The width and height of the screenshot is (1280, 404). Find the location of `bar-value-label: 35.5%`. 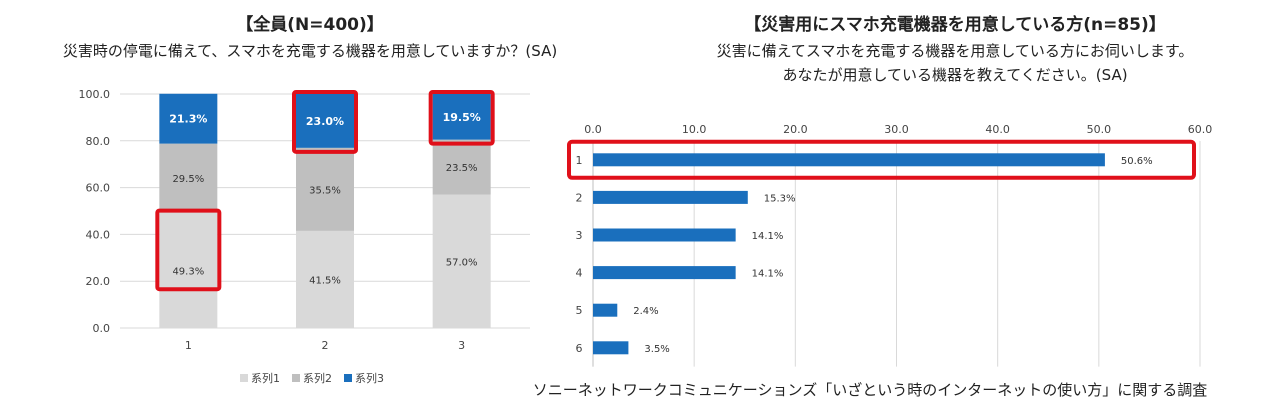

bar-value-label: 35.5% is located at coordinates (325, 190).